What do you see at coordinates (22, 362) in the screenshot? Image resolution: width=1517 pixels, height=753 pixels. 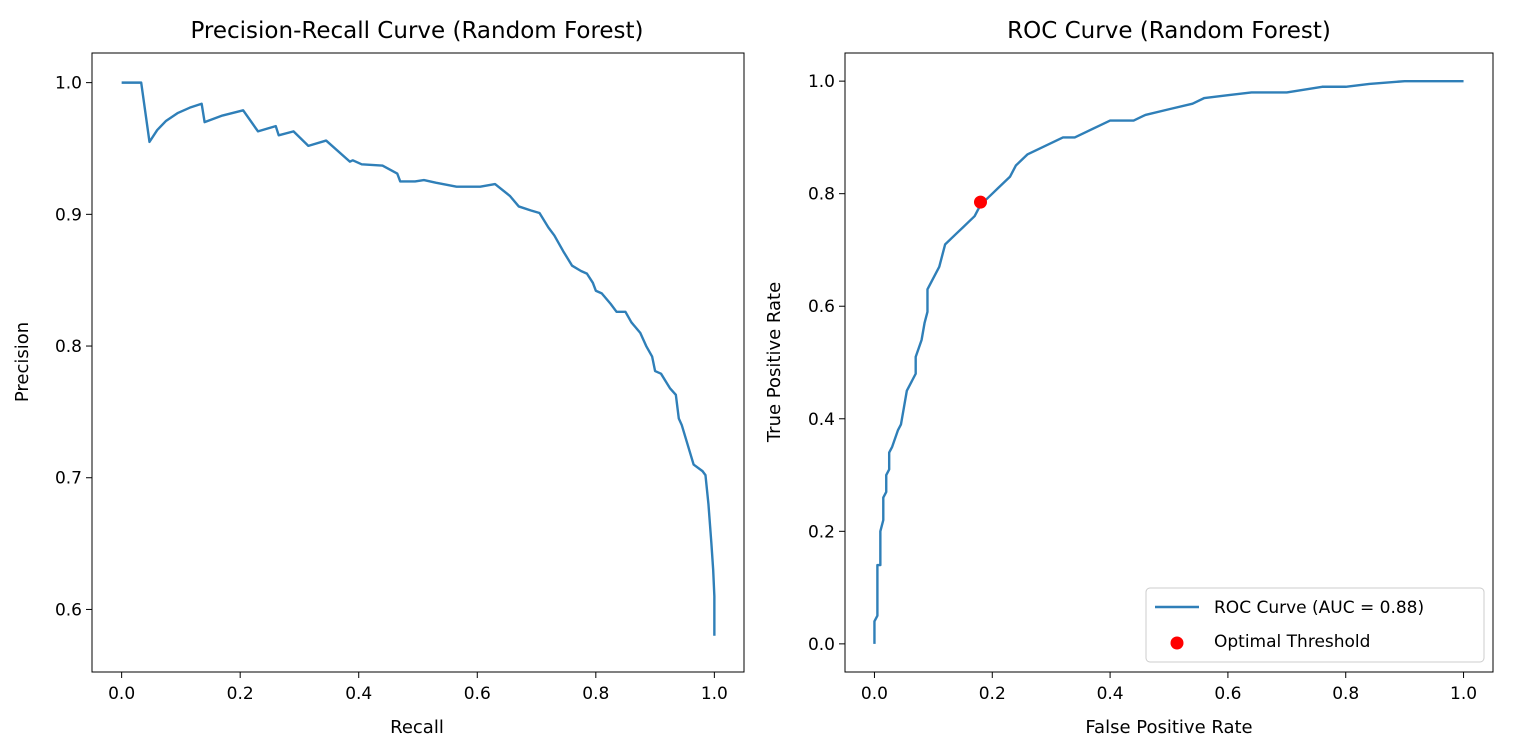 I see `y-axis-label: Precision` at bounding box center [22, 362].